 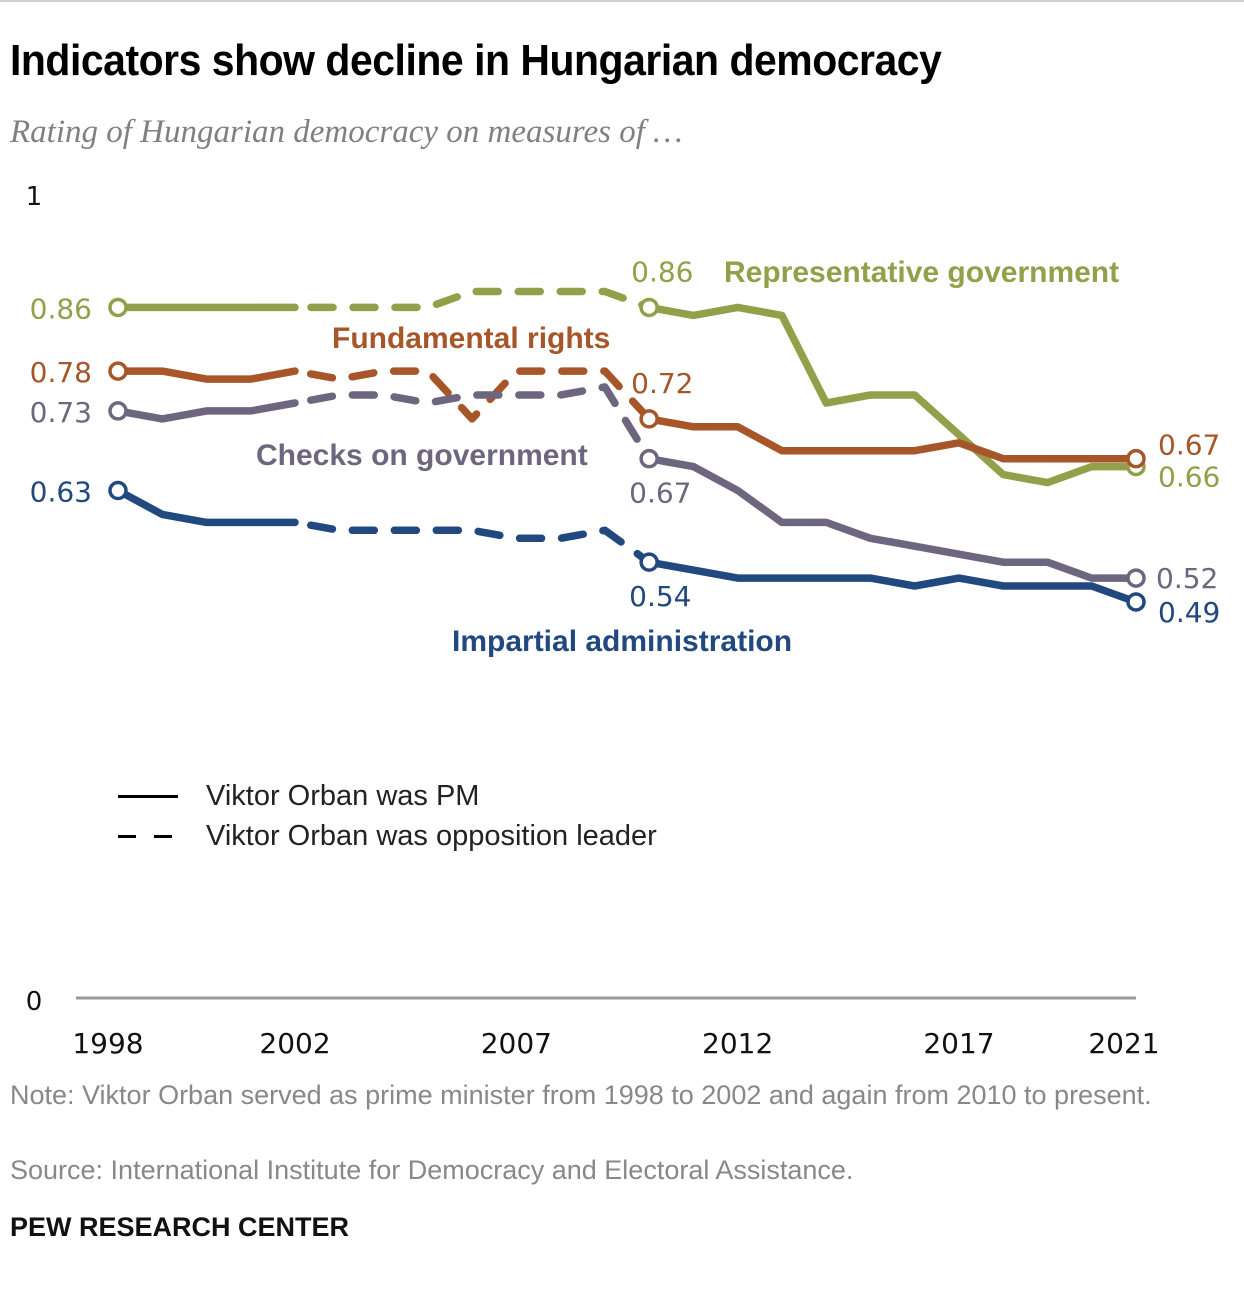 I want to click on legend-label-opposition: Viktor Orban was opposition leader, so click(x=431, y=835).